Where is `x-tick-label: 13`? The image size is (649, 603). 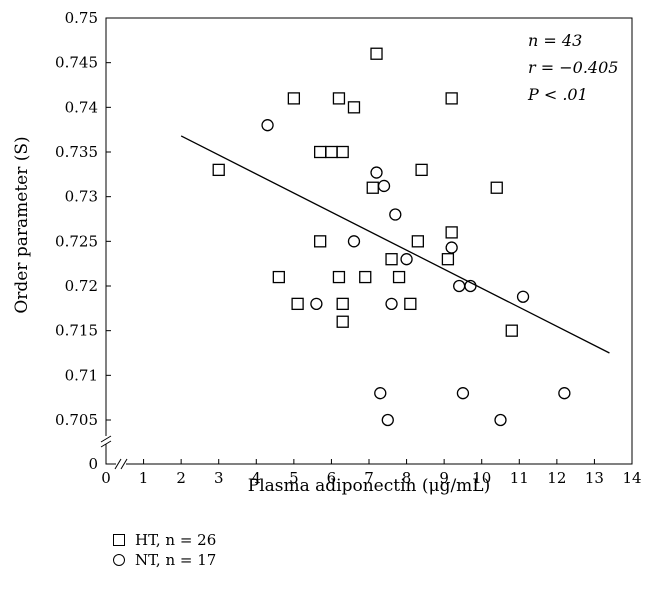 x-tick-label: 13 is located at coordinates (594, 478).